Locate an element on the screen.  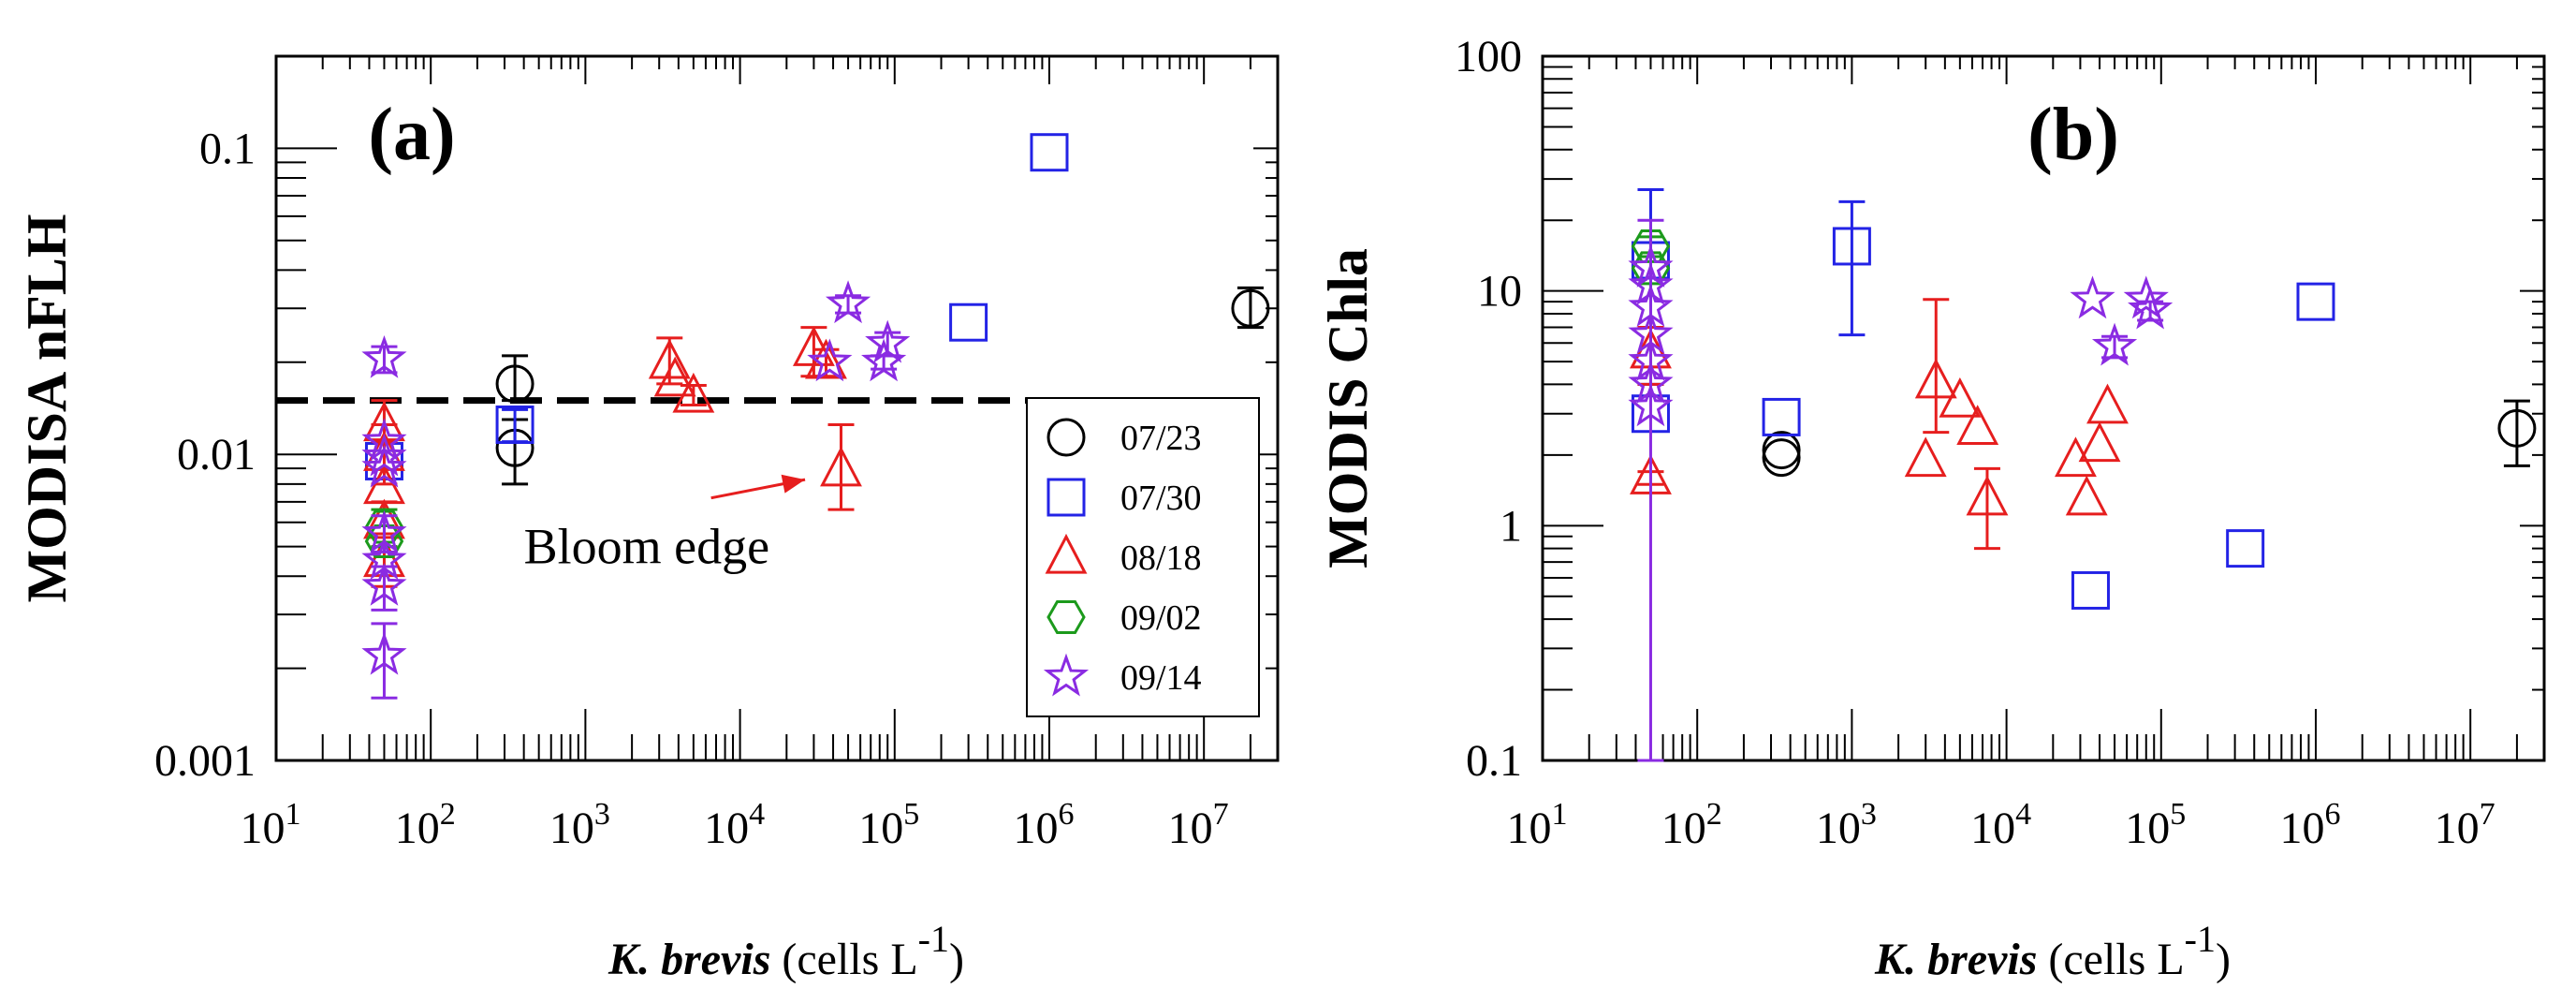
legend: 07/23 07/30 08/18 09/02 09/14 is located at coordinates (1143, 557).